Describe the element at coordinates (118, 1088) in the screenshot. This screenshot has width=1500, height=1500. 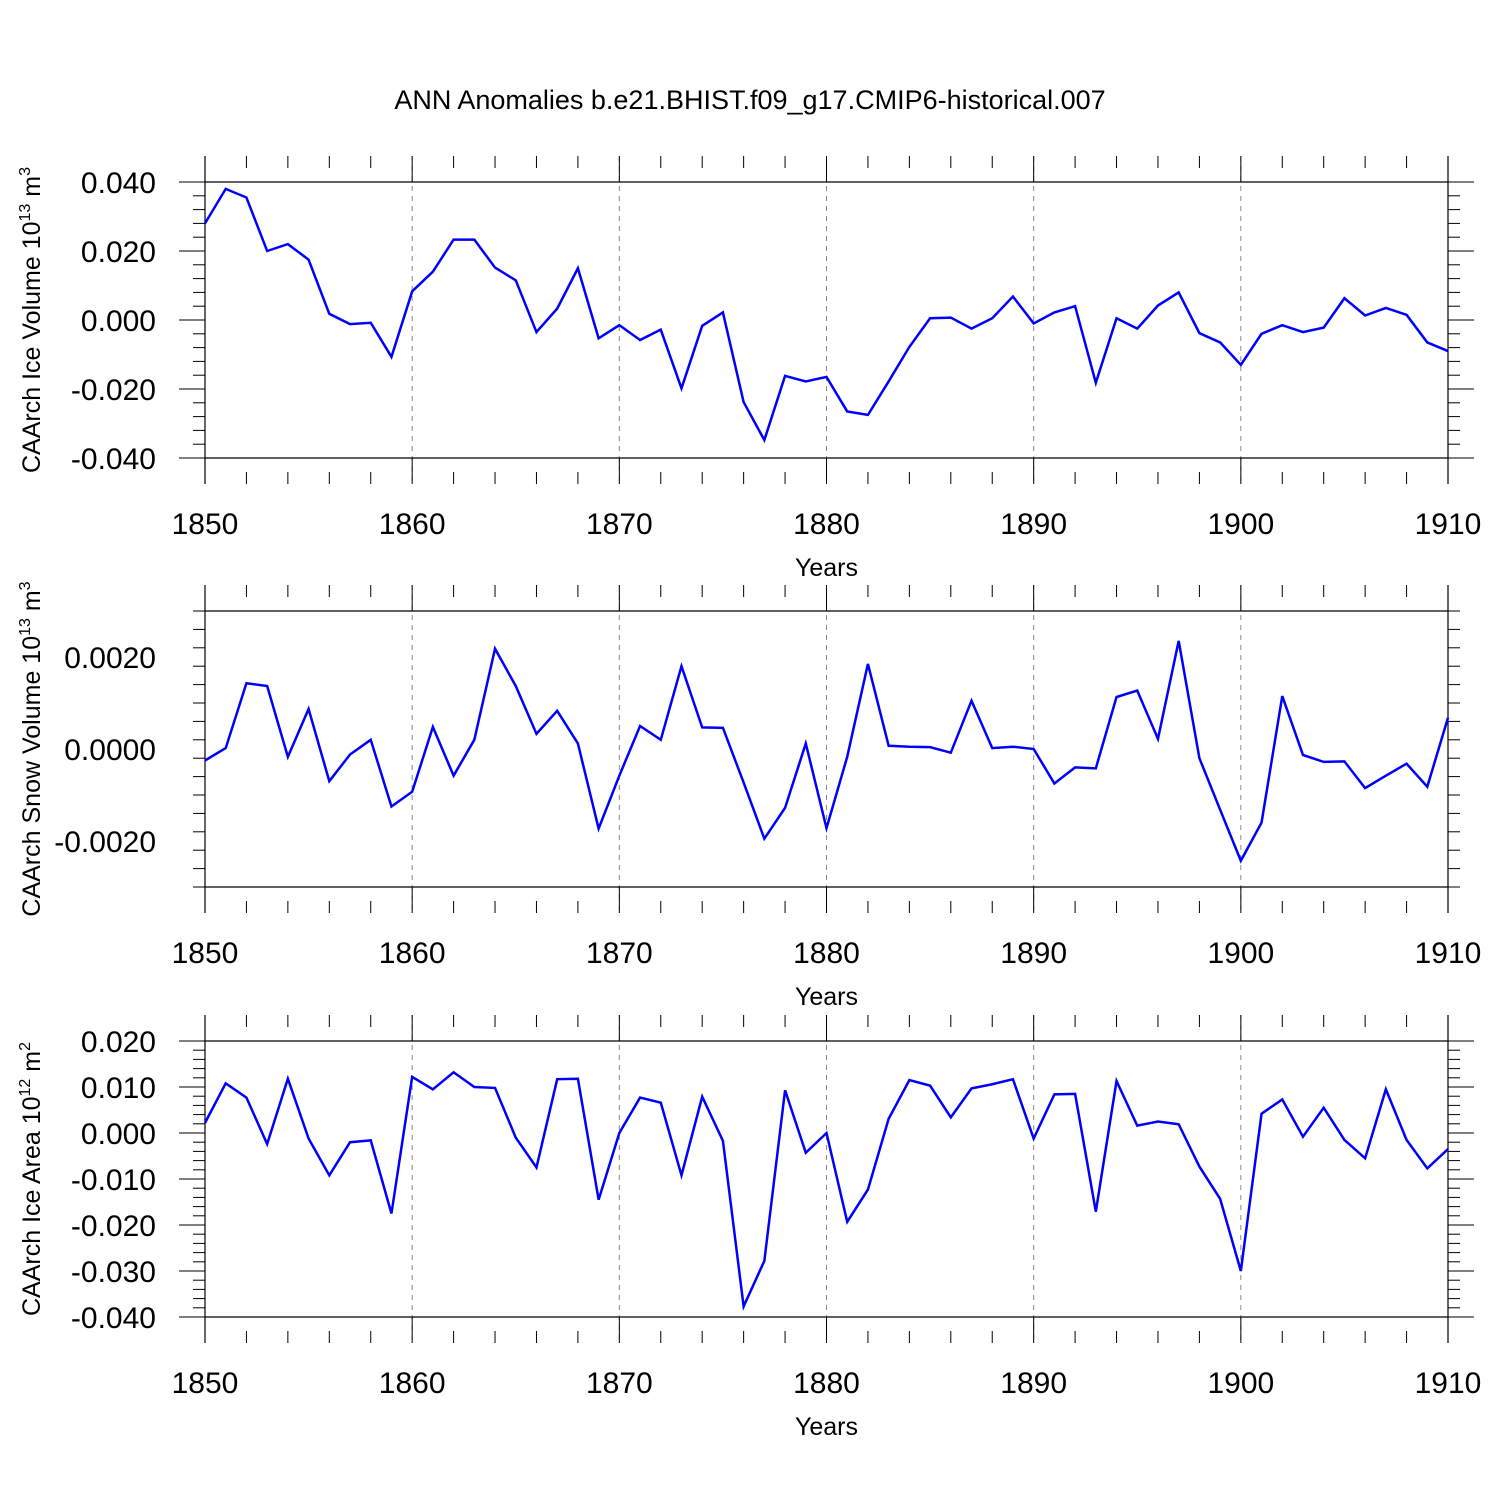
I see `y-tick-label: 0.010` at that location.